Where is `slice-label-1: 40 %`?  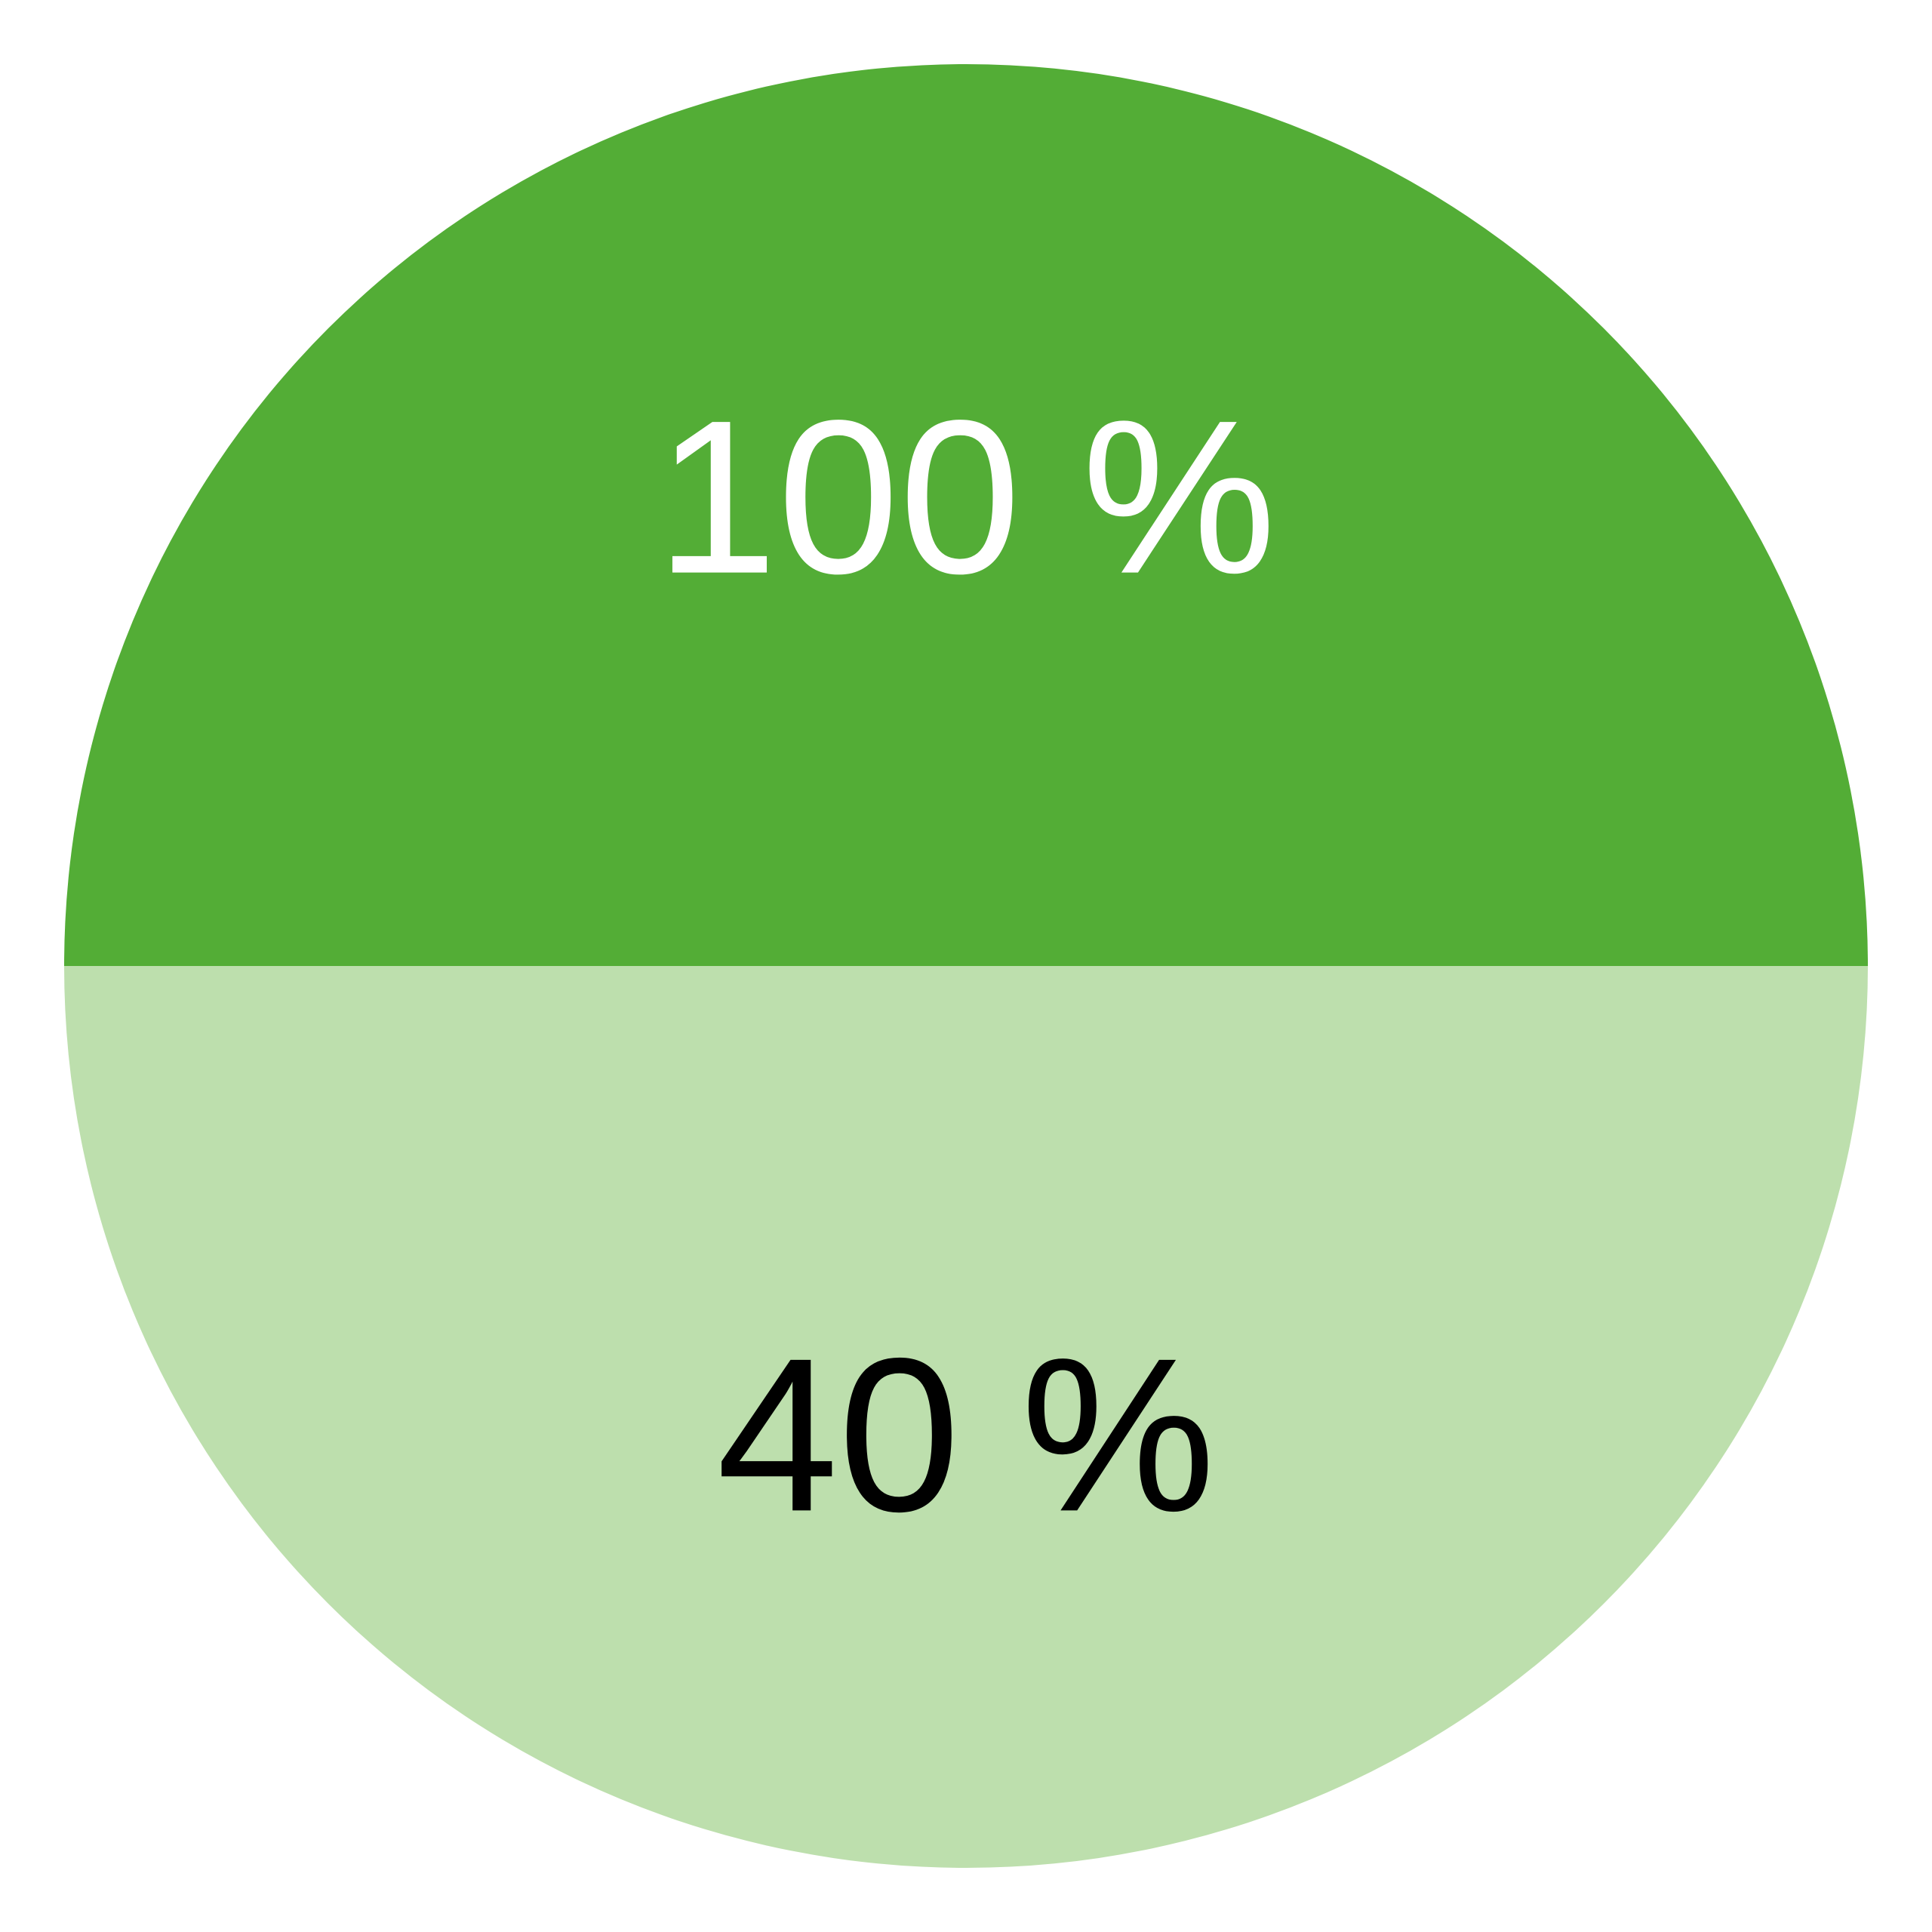 slice-label-1: 40 % is located at coordinates (966, 1434).